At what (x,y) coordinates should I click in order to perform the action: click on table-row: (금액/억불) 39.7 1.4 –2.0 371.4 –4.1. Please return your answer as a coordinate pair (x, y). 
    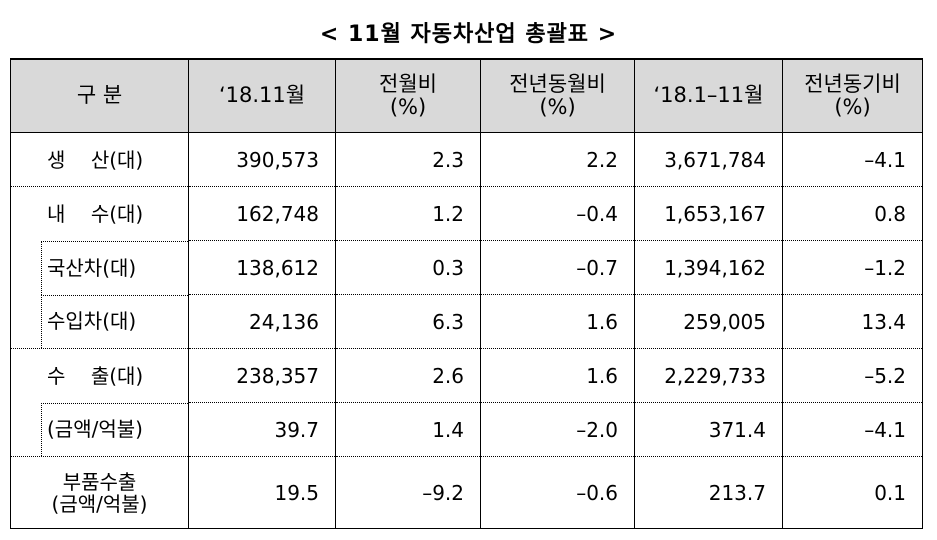
    Looking at the image, I should click on (466, 429).